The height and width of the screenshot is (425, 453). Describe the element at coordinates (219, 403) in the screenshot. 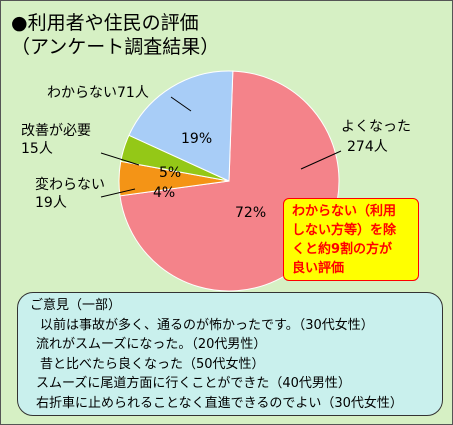

I see `comment-item: 右折車に止められることなく直進できるのでよい（30代女性）` at that location.